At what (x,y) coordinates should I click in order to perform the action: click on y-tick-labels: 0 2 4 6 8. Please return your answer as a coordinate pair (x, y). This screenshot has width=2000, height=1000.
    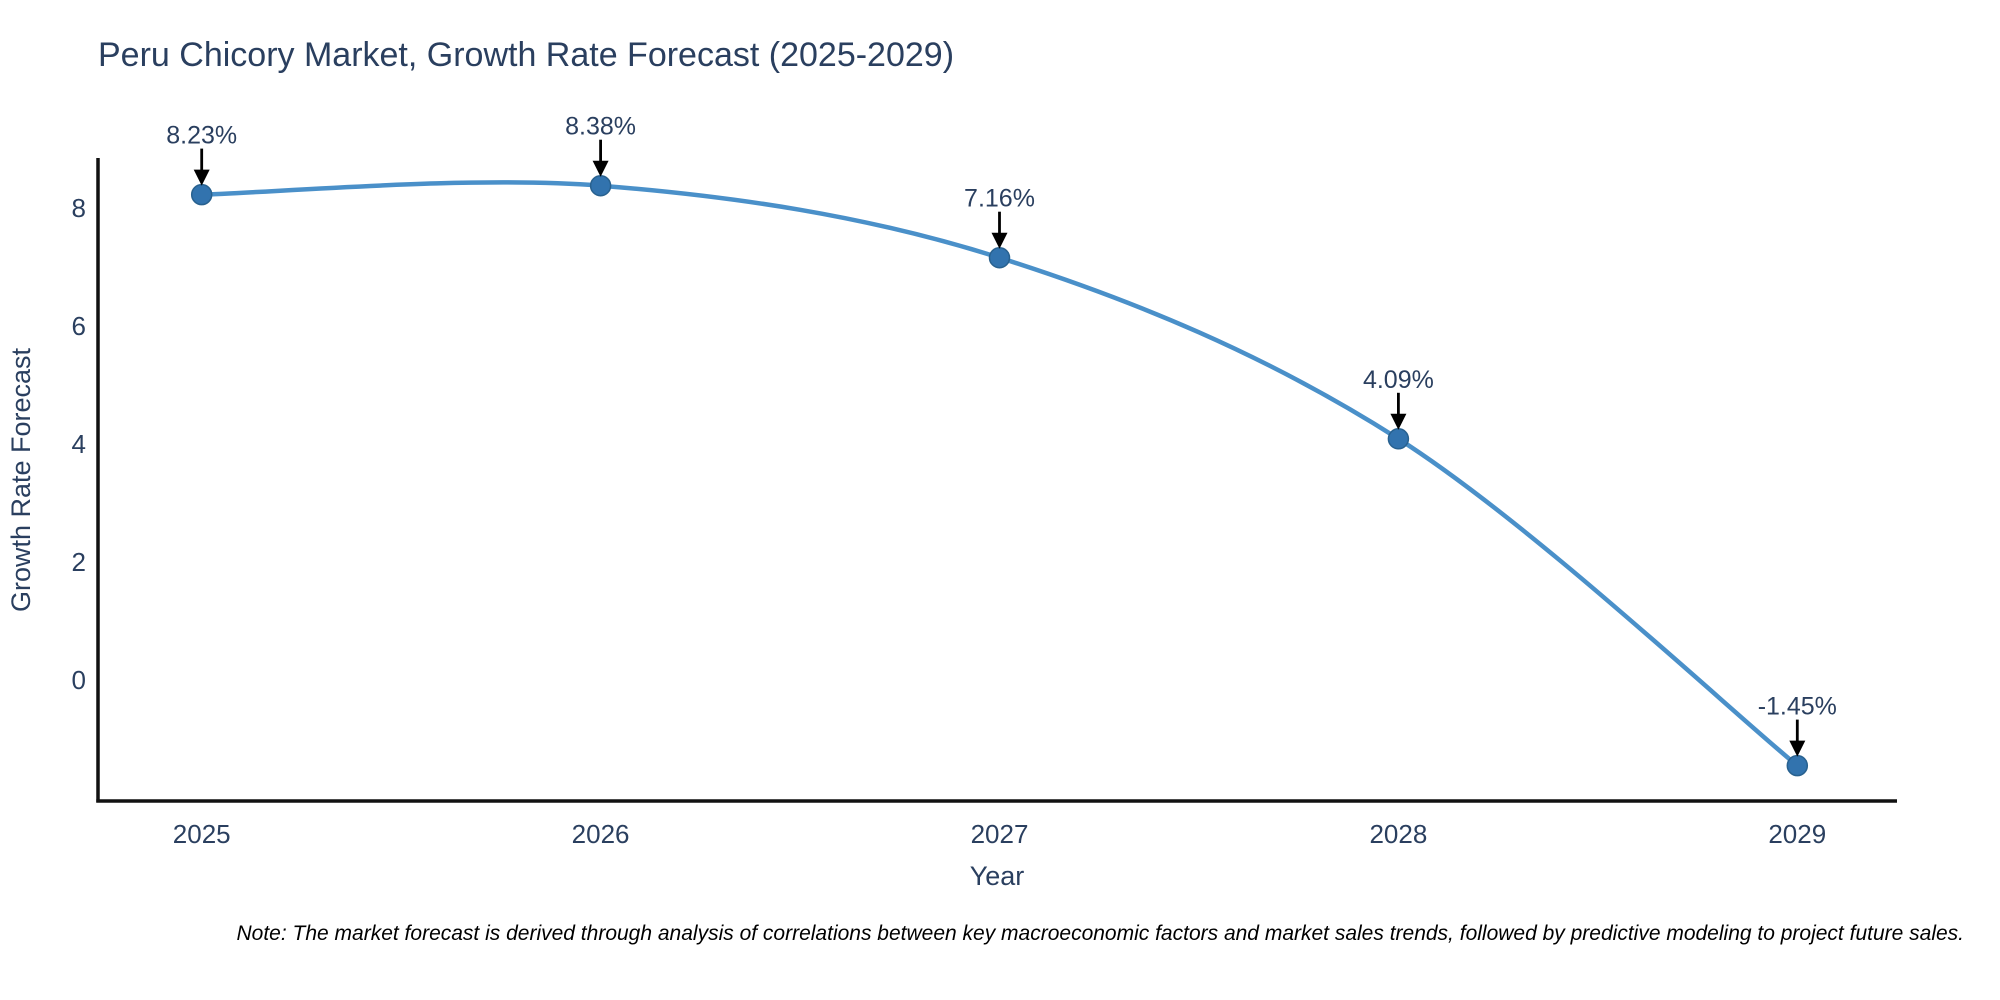
    Looking at the image, I should click on (79, 444).